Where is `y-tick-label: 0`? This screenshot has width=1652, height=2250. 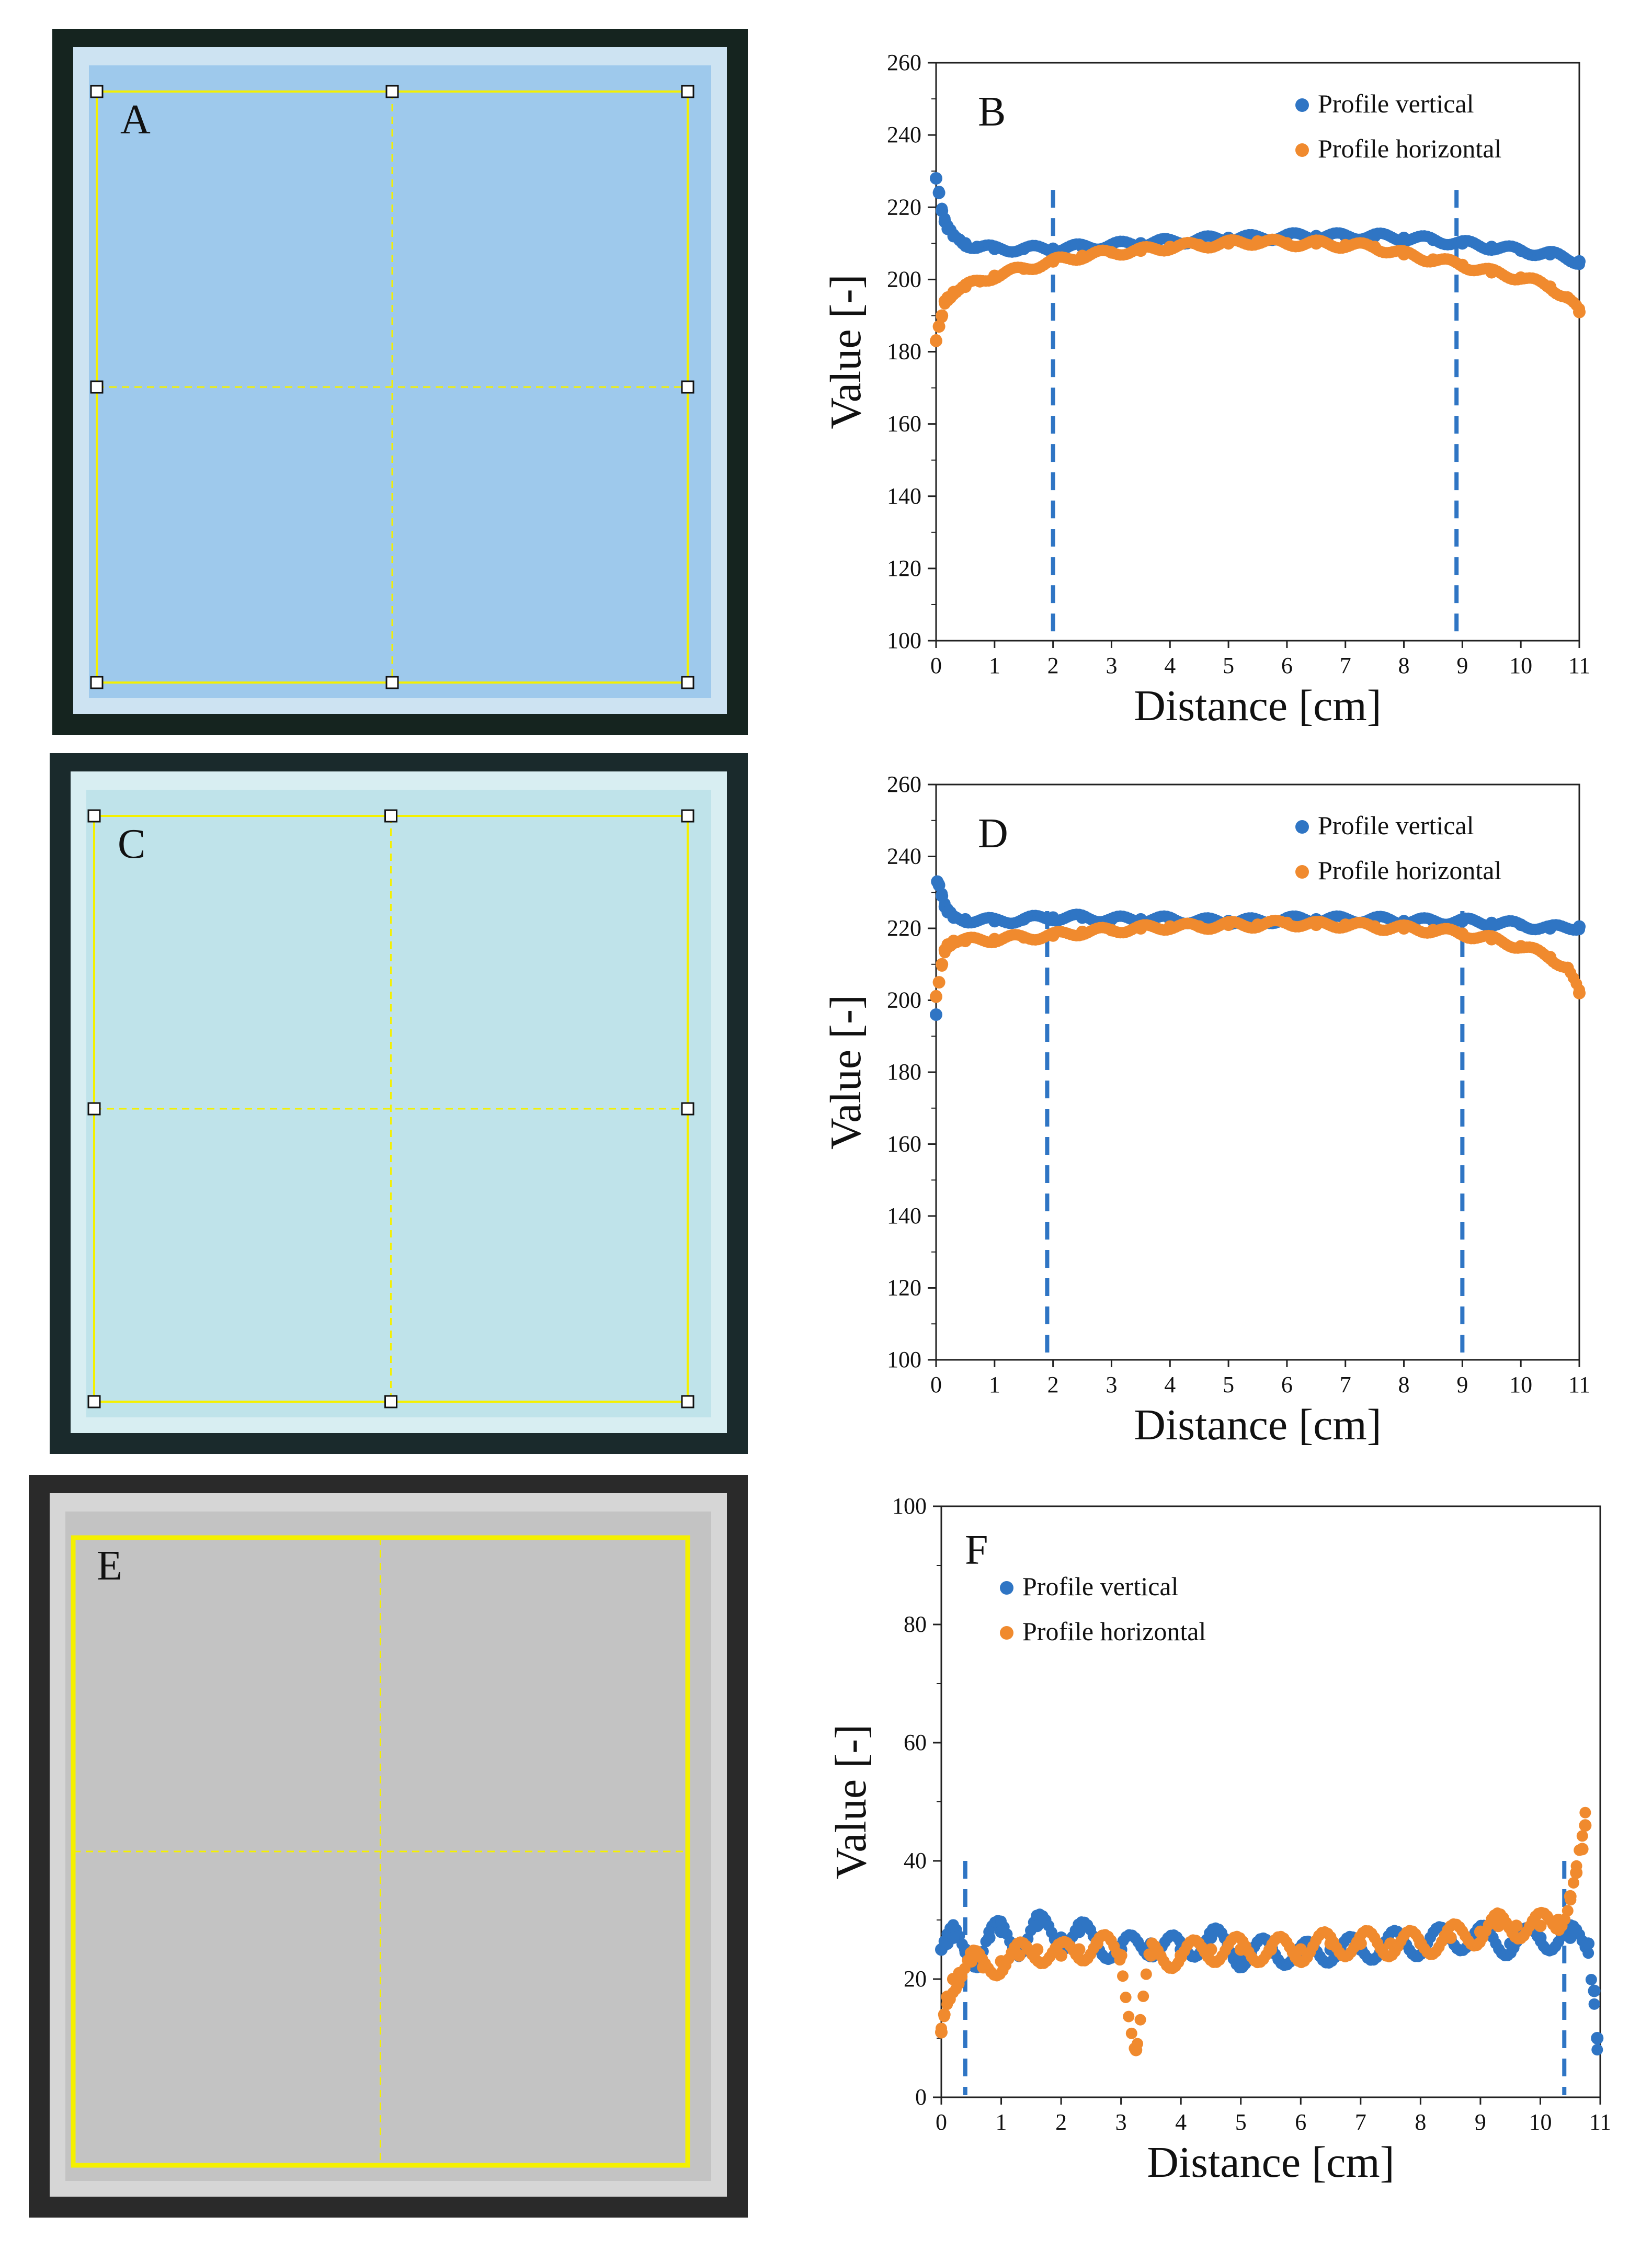 y-tick-label: 0 is located at coordinates (921, 2097).